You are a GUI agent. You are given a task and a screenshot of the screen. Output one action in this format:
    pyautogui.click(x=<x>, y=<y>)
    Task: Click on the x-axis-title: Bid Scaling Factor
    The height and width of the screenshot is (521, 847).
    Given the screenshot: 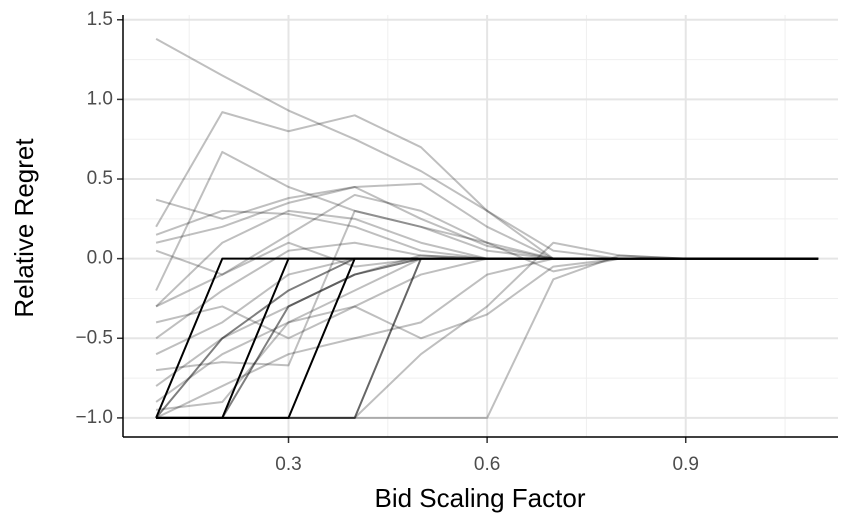 What is the action you would take?
    pyautogui.click(x=480, y=498)
    